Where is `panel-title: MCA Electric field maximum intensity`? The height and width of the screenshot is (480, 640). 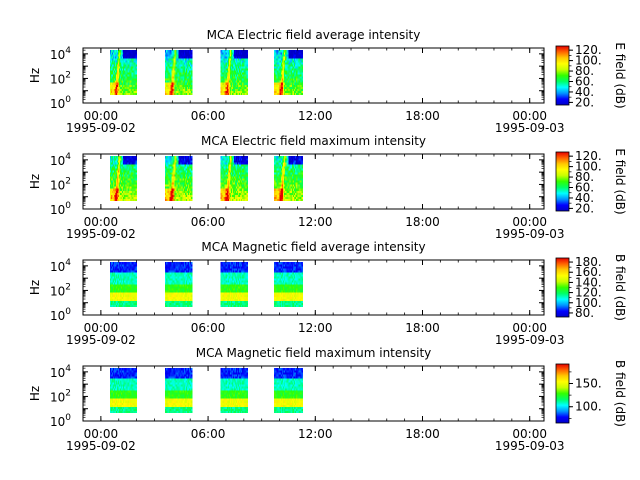 panel-title: MCA Electric field maximum intensity is located at coordinates (313, 141).